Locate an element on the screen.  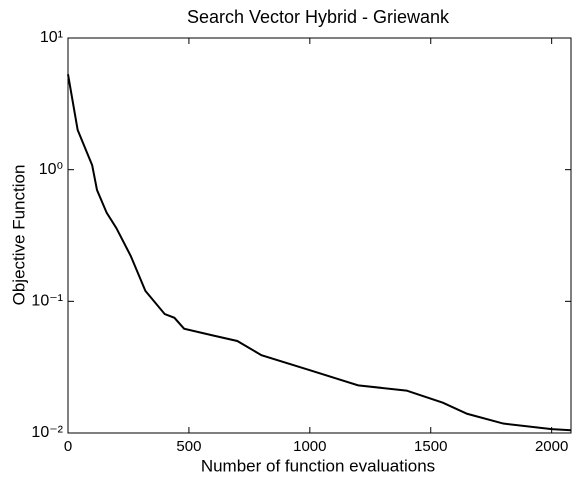
chart-title: Search Vector Hybrid - Griewank is located at coordinates (318, 17).